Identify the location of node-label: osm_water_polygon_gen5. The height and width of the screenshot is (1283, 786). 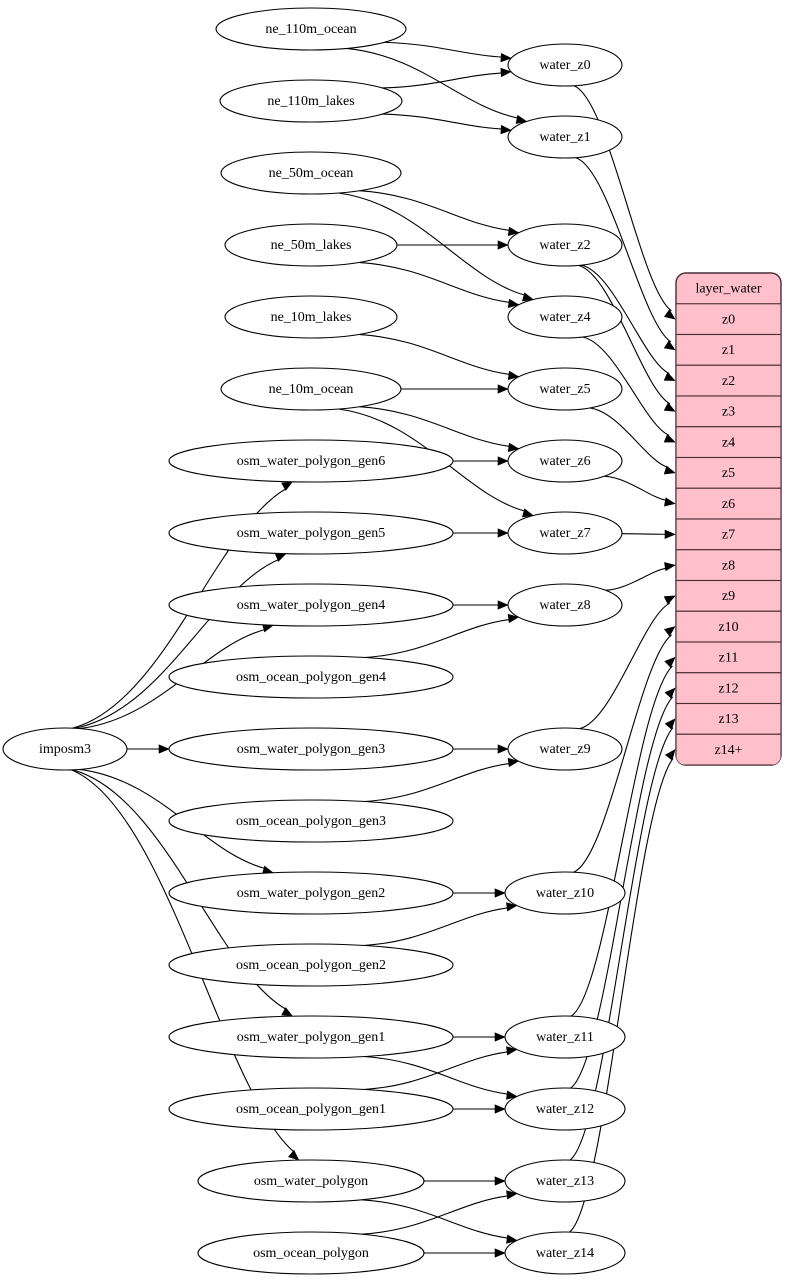
(311, 533).